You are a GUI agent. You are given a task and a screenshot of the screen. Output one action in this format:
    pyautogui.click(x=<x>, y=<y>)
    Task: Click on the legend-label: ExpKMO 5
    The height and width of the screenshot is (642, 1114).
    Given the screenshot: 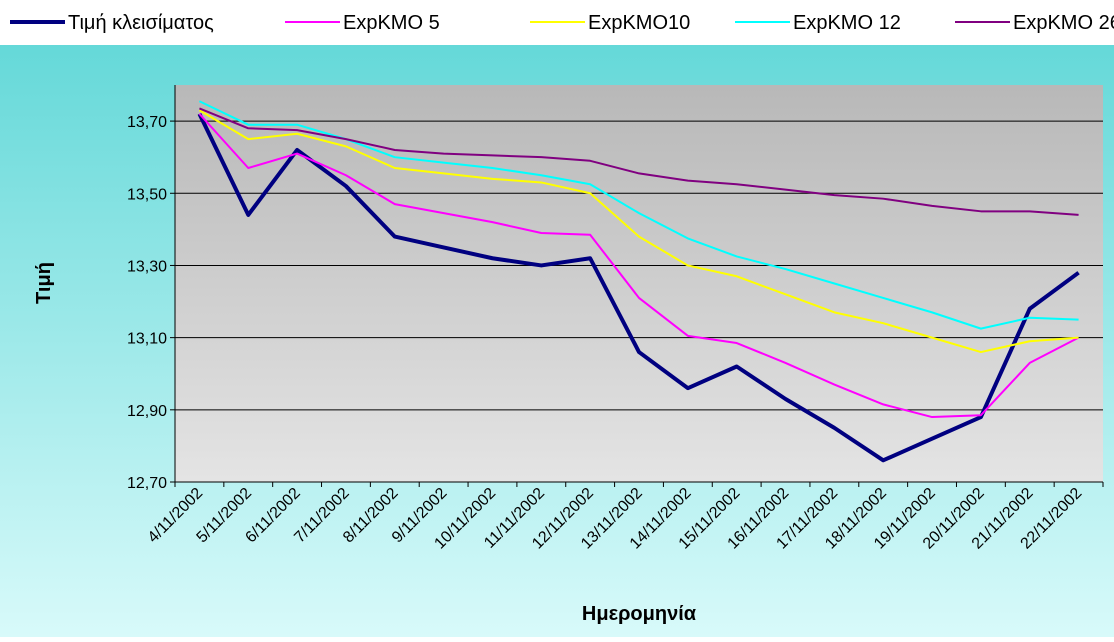 What is the action you would take?
    pyautogui.click(x=391, y=23)
    